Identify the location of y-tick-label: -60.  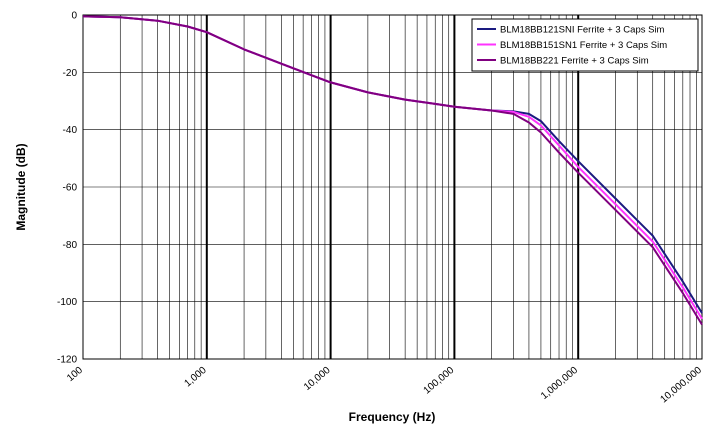
(70, 188).